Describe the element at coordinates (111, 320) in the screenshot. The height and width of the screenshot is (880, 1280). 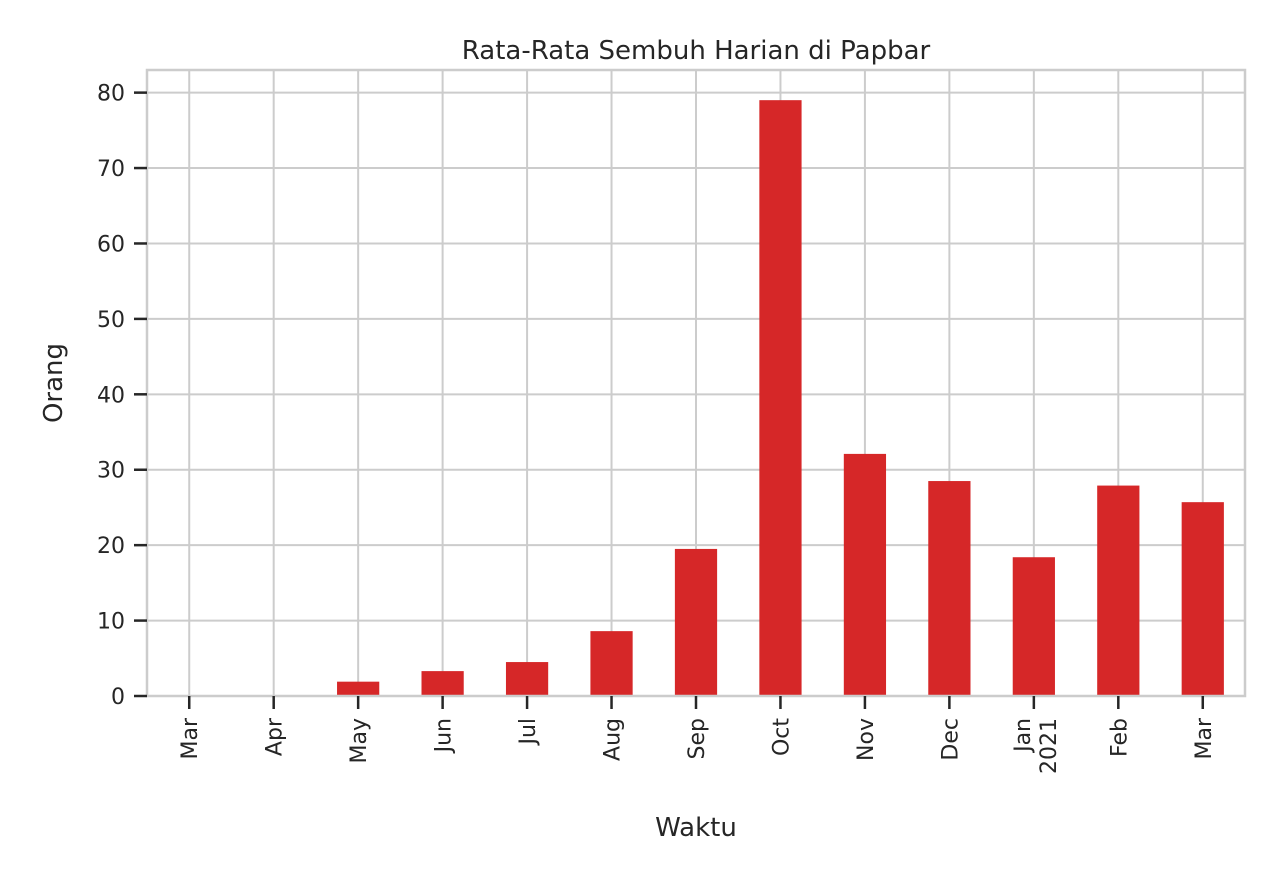
I see `y-tick-label: 50` at that location.